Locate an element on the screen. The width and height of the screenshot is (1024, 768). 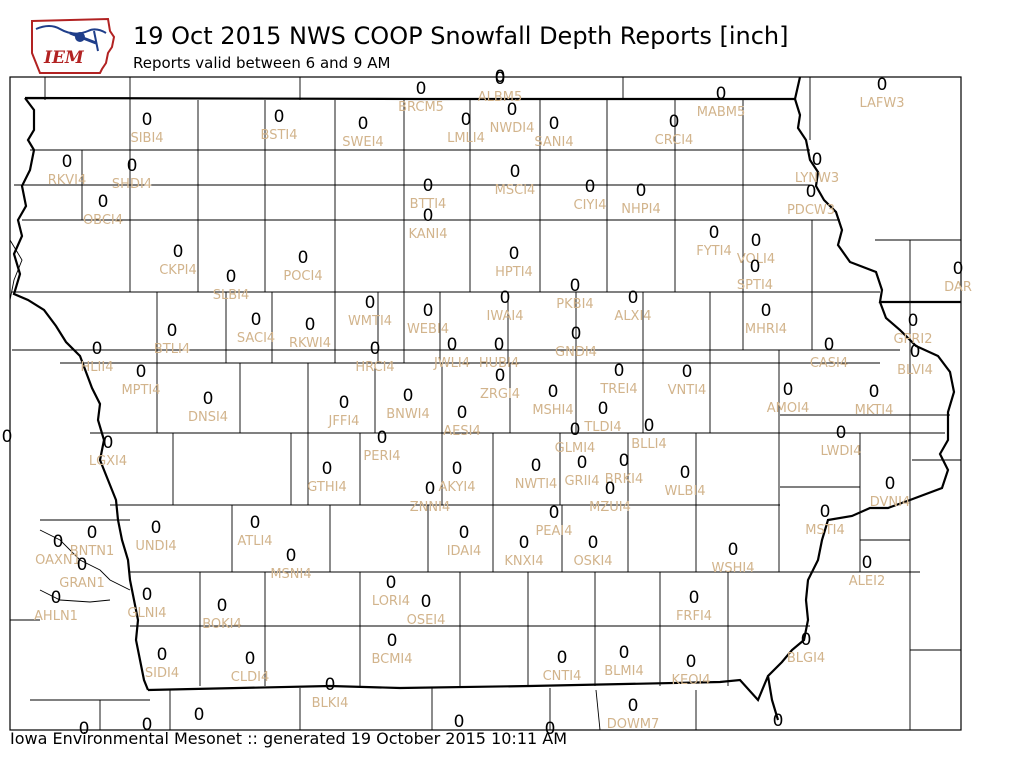
station-id-label: SANI4 is located at coordinates (553, 142).